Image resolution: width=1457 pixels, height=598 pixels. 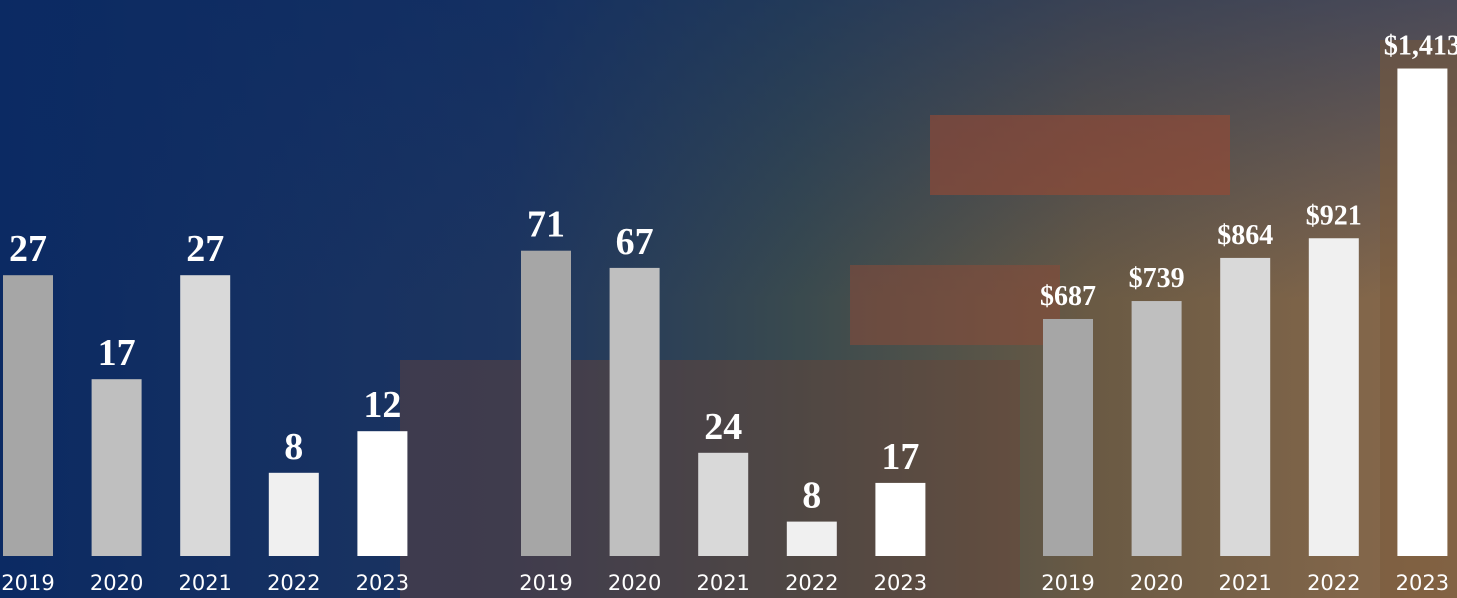 I want to click on value-label: 12, so click(x=382, y=405).